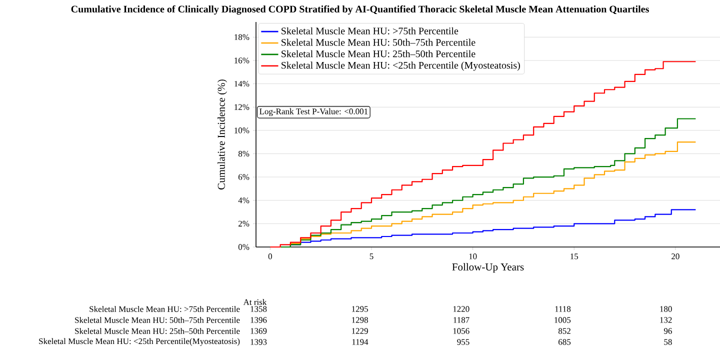  What do you see at coordinates (360, 320) in the screenshot?
I see `text: 1298` at bounding box center [360, 320].